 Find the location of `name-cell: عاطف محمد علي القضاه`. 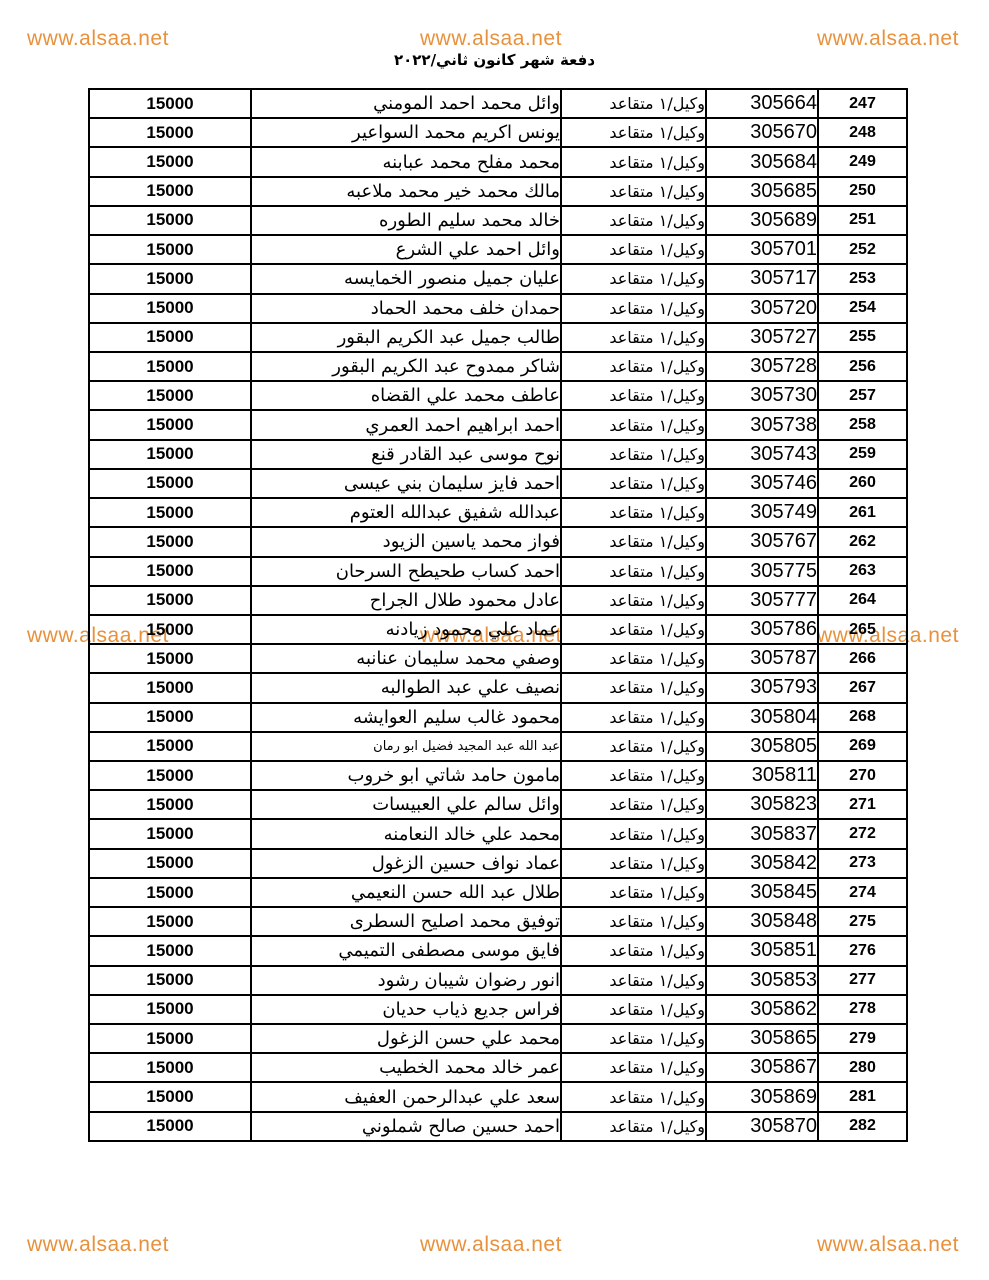

name-cell: عاطف محمد علي القضاه is located at coordinates (406, 396).